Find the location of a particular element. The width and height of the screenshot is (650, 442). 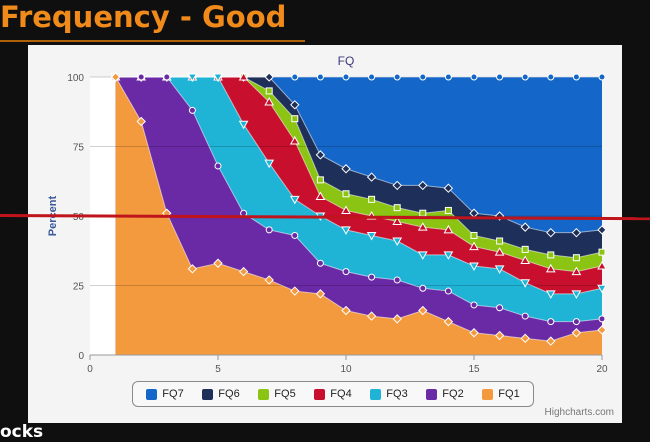

y-tick-label: 100 is located at coordinates (75, 78).